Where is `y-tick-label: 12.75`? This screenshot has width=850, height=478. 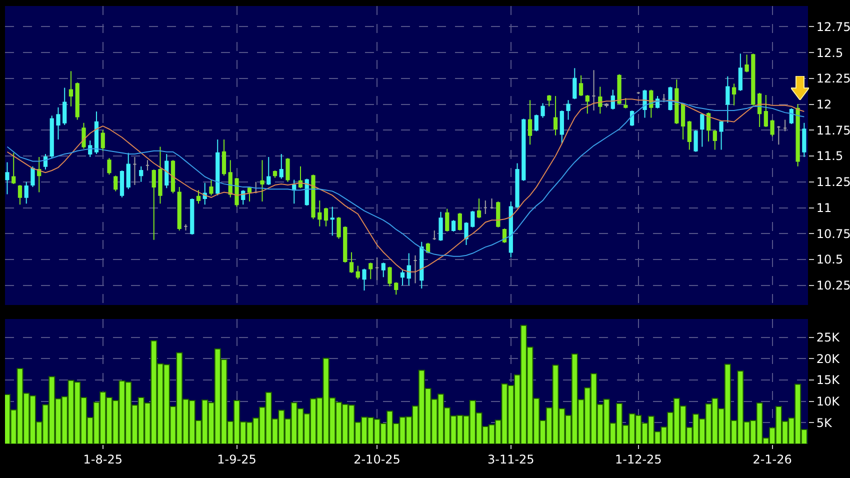 y-tick-label: 12.75 is located at coordinates (833, 27).